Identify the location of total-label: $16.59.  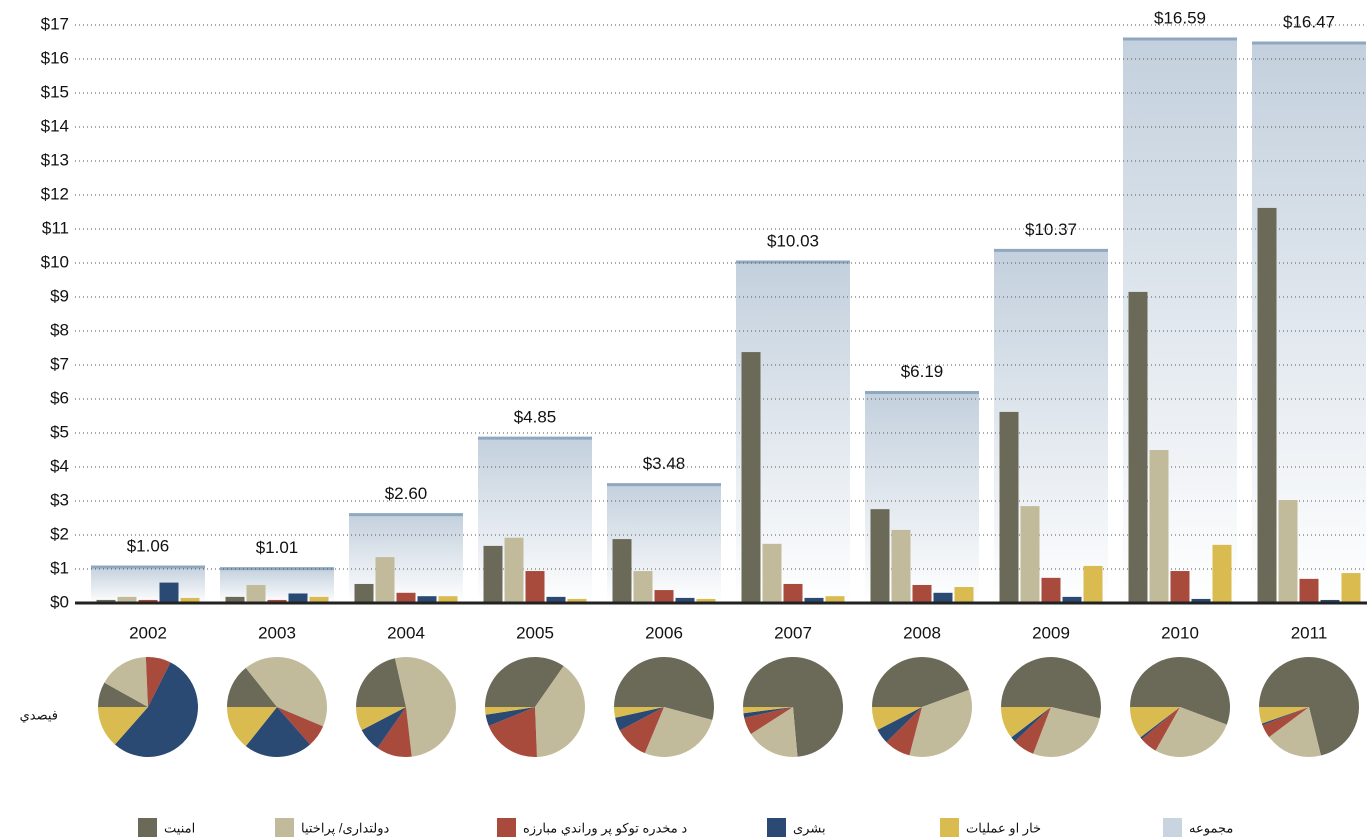
(1180, 17).